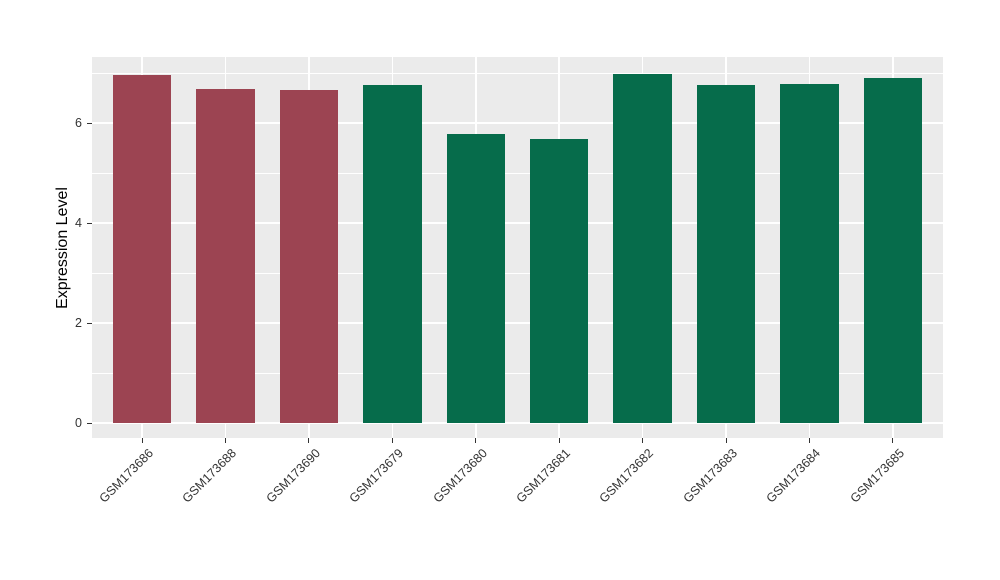  Describe the element at coordinates (893, 440) in the screenshot. I see `x-tick-mark-GSM173685` at that location.